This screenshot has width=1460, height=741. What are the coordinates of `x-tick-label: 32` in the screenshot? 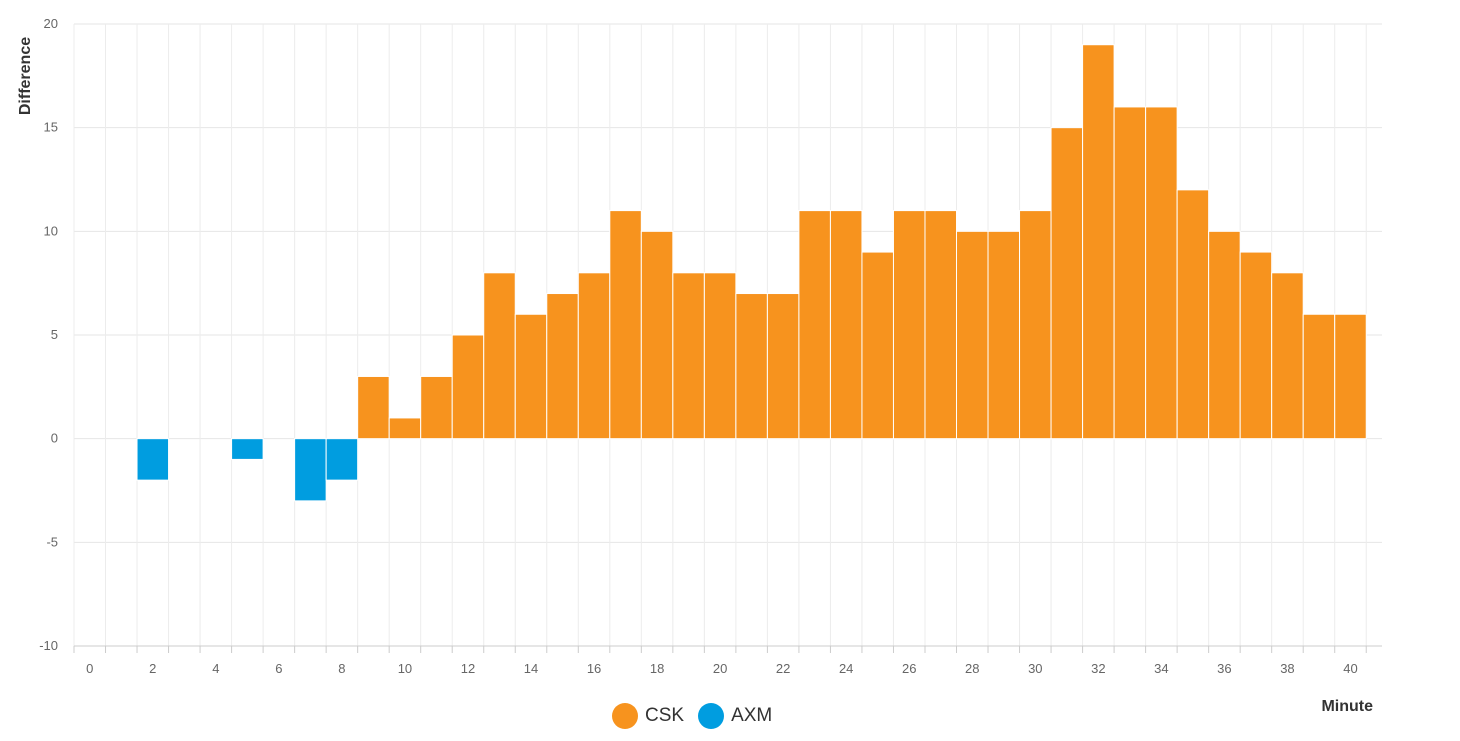 It's located at (1098, 668).